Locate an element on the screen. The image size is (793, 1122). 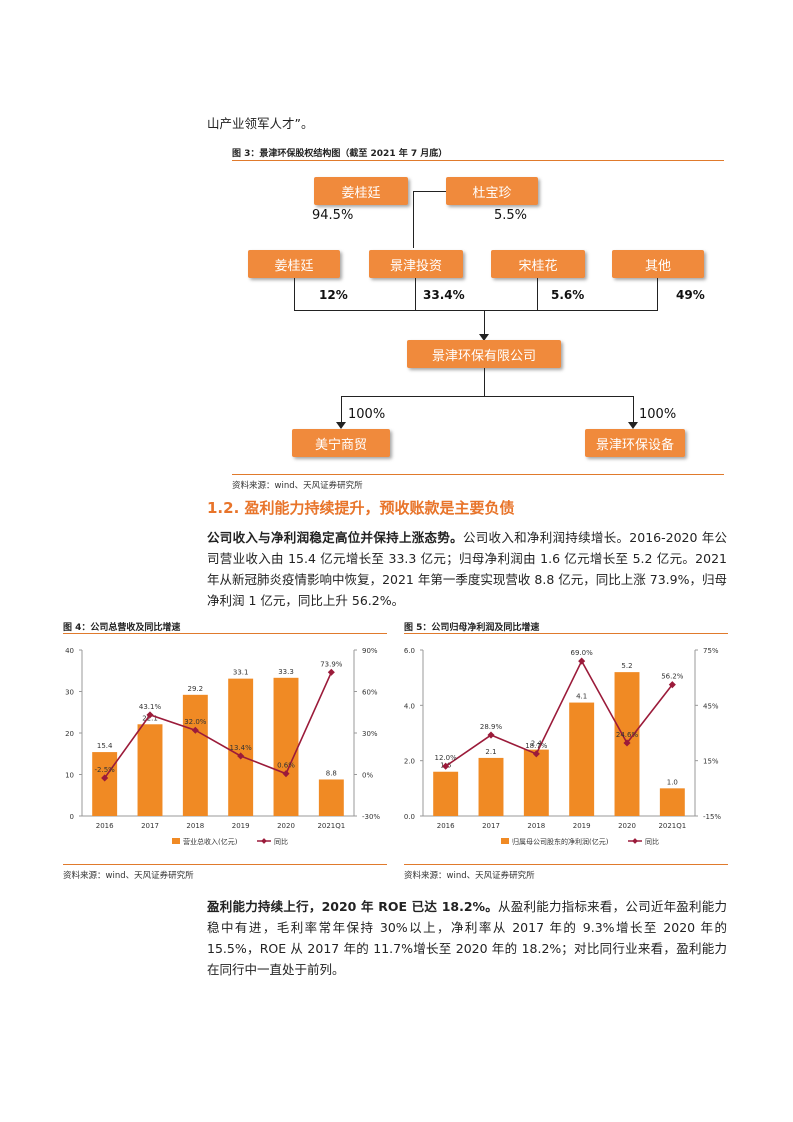
y2-tick-label: 45% is located at coordinates (711, 706).